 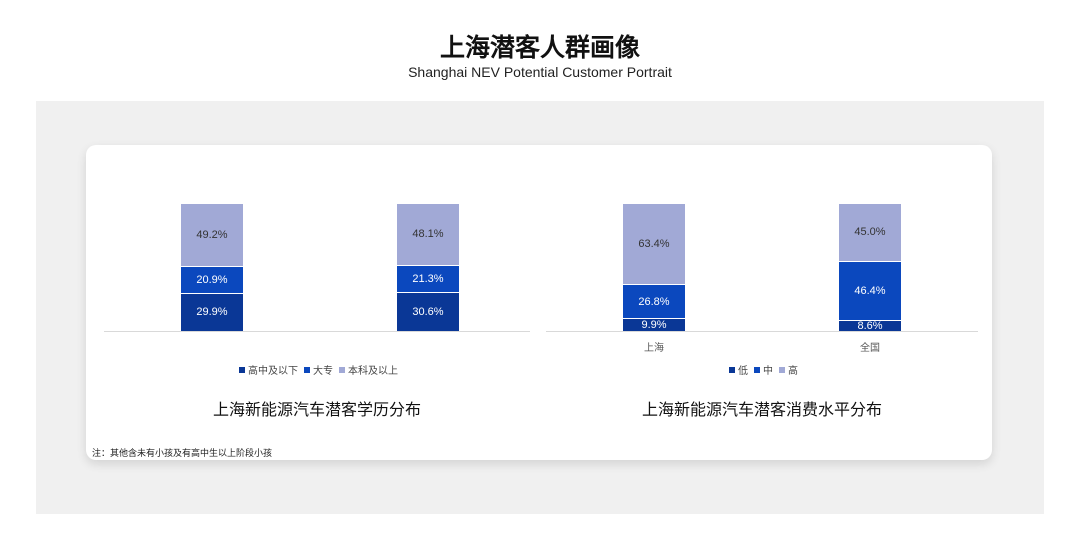 What do you see at coordinates (870, 325) in the screenshot?
I see `data-label: 8.6%` at bounding box center [870, 325].